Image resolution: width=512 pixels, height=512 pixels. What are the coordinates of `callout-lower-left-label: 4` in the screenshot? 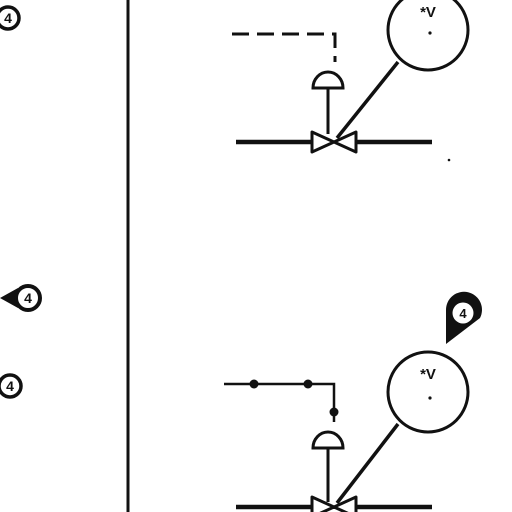 It's located at (10, 386).